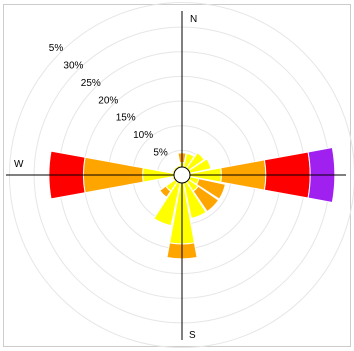  What do you see at coordinates (73, 65) in the screenshot?
I see `radial-tick-label: 30%` at bounding box center [73, 65].